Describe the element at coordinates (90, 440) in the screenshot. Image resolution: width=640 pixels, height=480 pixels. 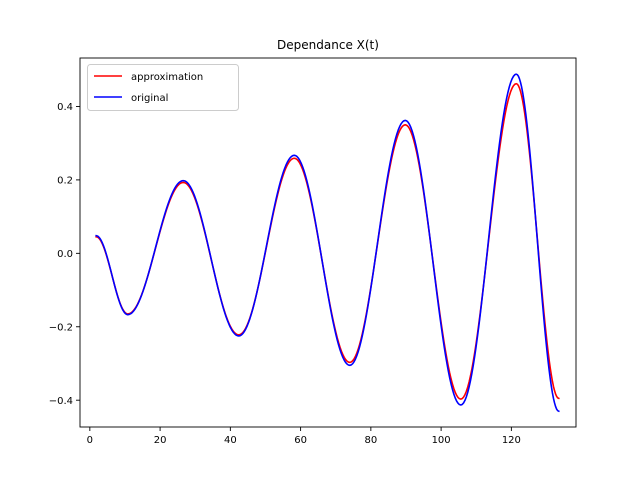
I see `x-tick-label: 0` at that location.